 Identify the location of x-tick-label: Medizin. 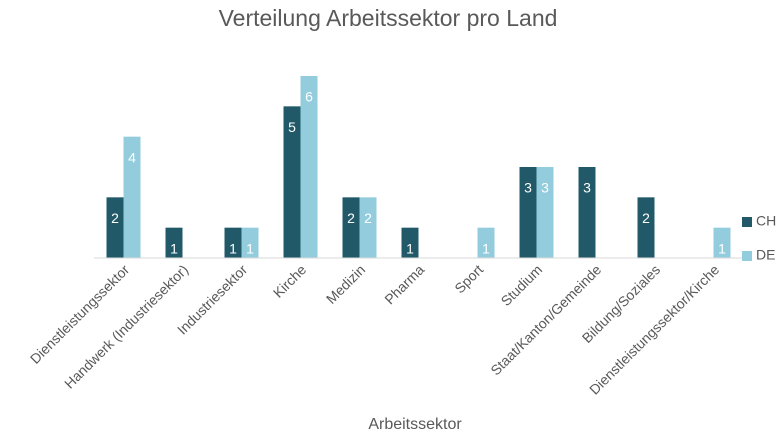
(345, 283).